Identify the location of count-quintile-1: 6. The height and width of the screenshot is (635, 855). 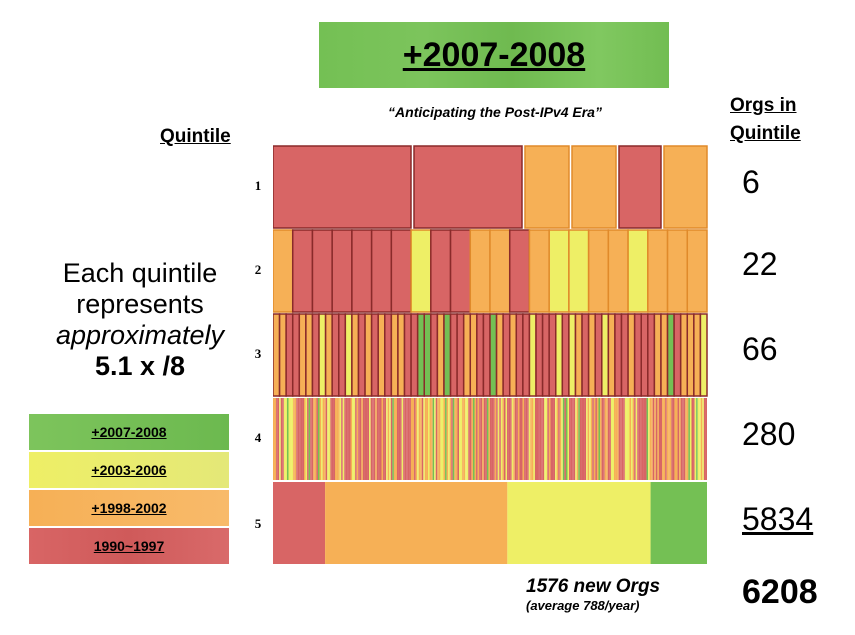
(751, 182).